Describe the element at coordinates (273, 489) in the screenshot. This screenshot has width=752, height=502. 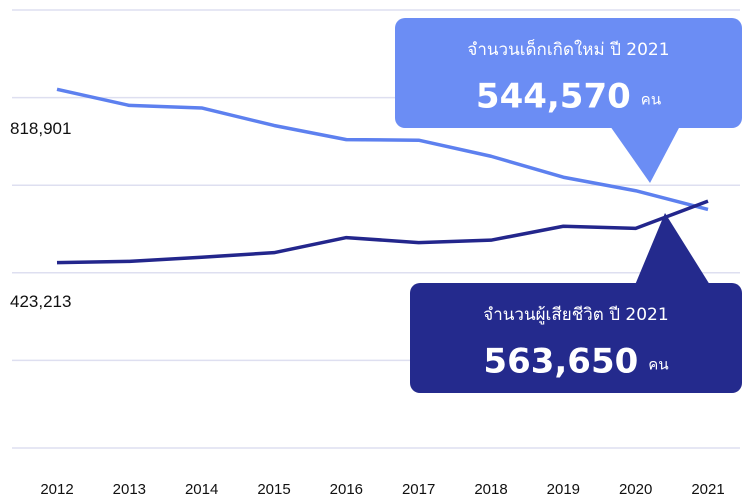
I see `x-tick-label: 2015` at that location.